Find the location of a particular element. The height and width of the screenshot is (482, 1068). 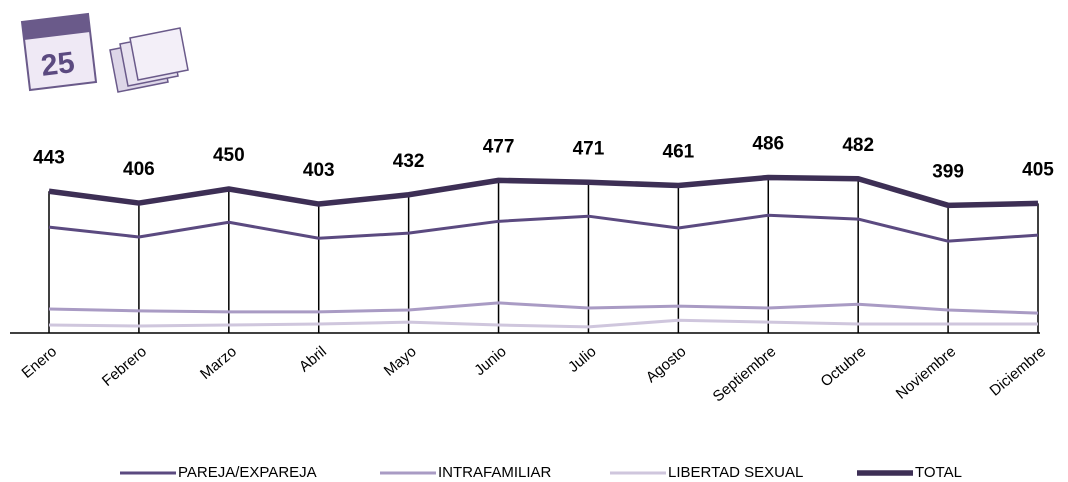

x-tick-label: Noviembre is located at coordinates (926, 373).